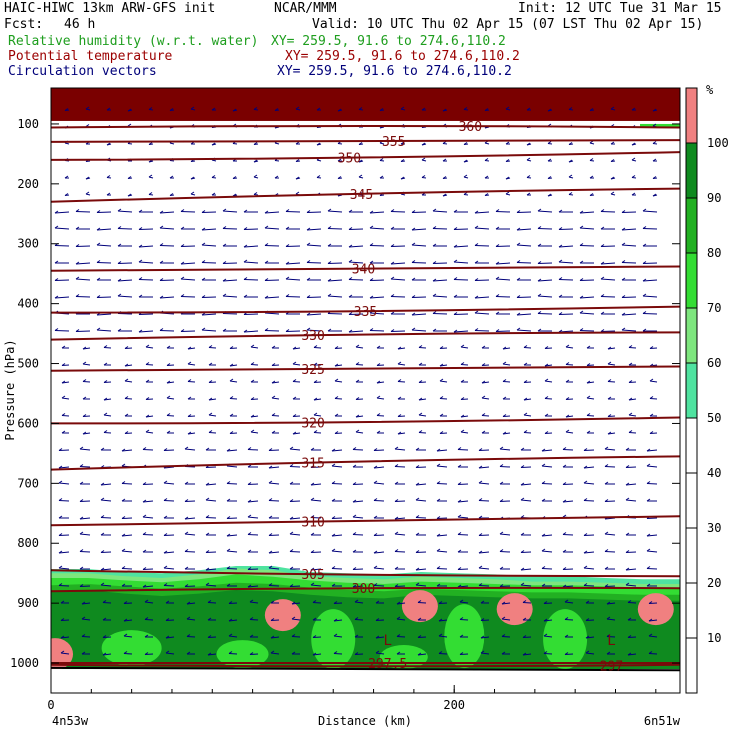 The height and width of the screenshot is (740, 740). What do you see at coordinates (28, 364) in the screenshot?
I see `y-tick-label-500: 500` at bounding box center [28, 364].